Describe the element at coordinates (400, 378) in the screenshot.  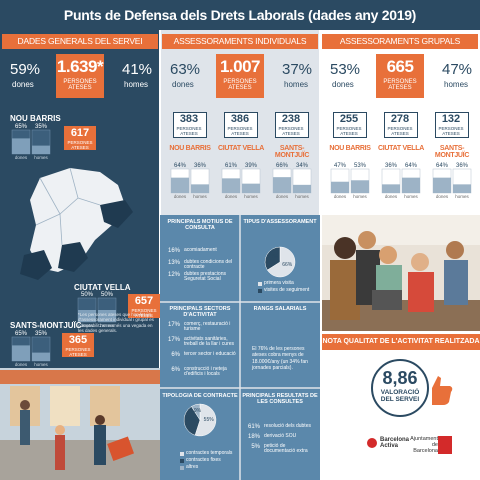
I see `score: 8,86` at that location.